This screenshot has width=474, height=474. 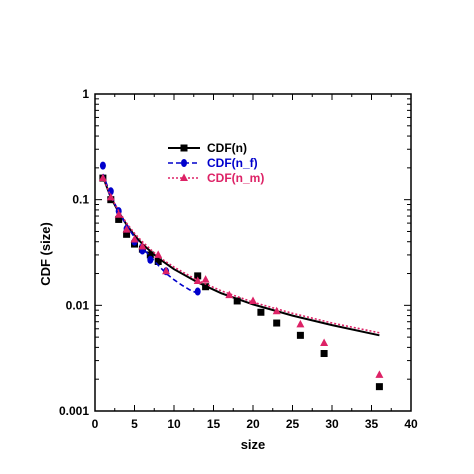 I want to click on legend: CDF(n)CDF(n_f)CDF(n_m), so click(x=216, y=163).